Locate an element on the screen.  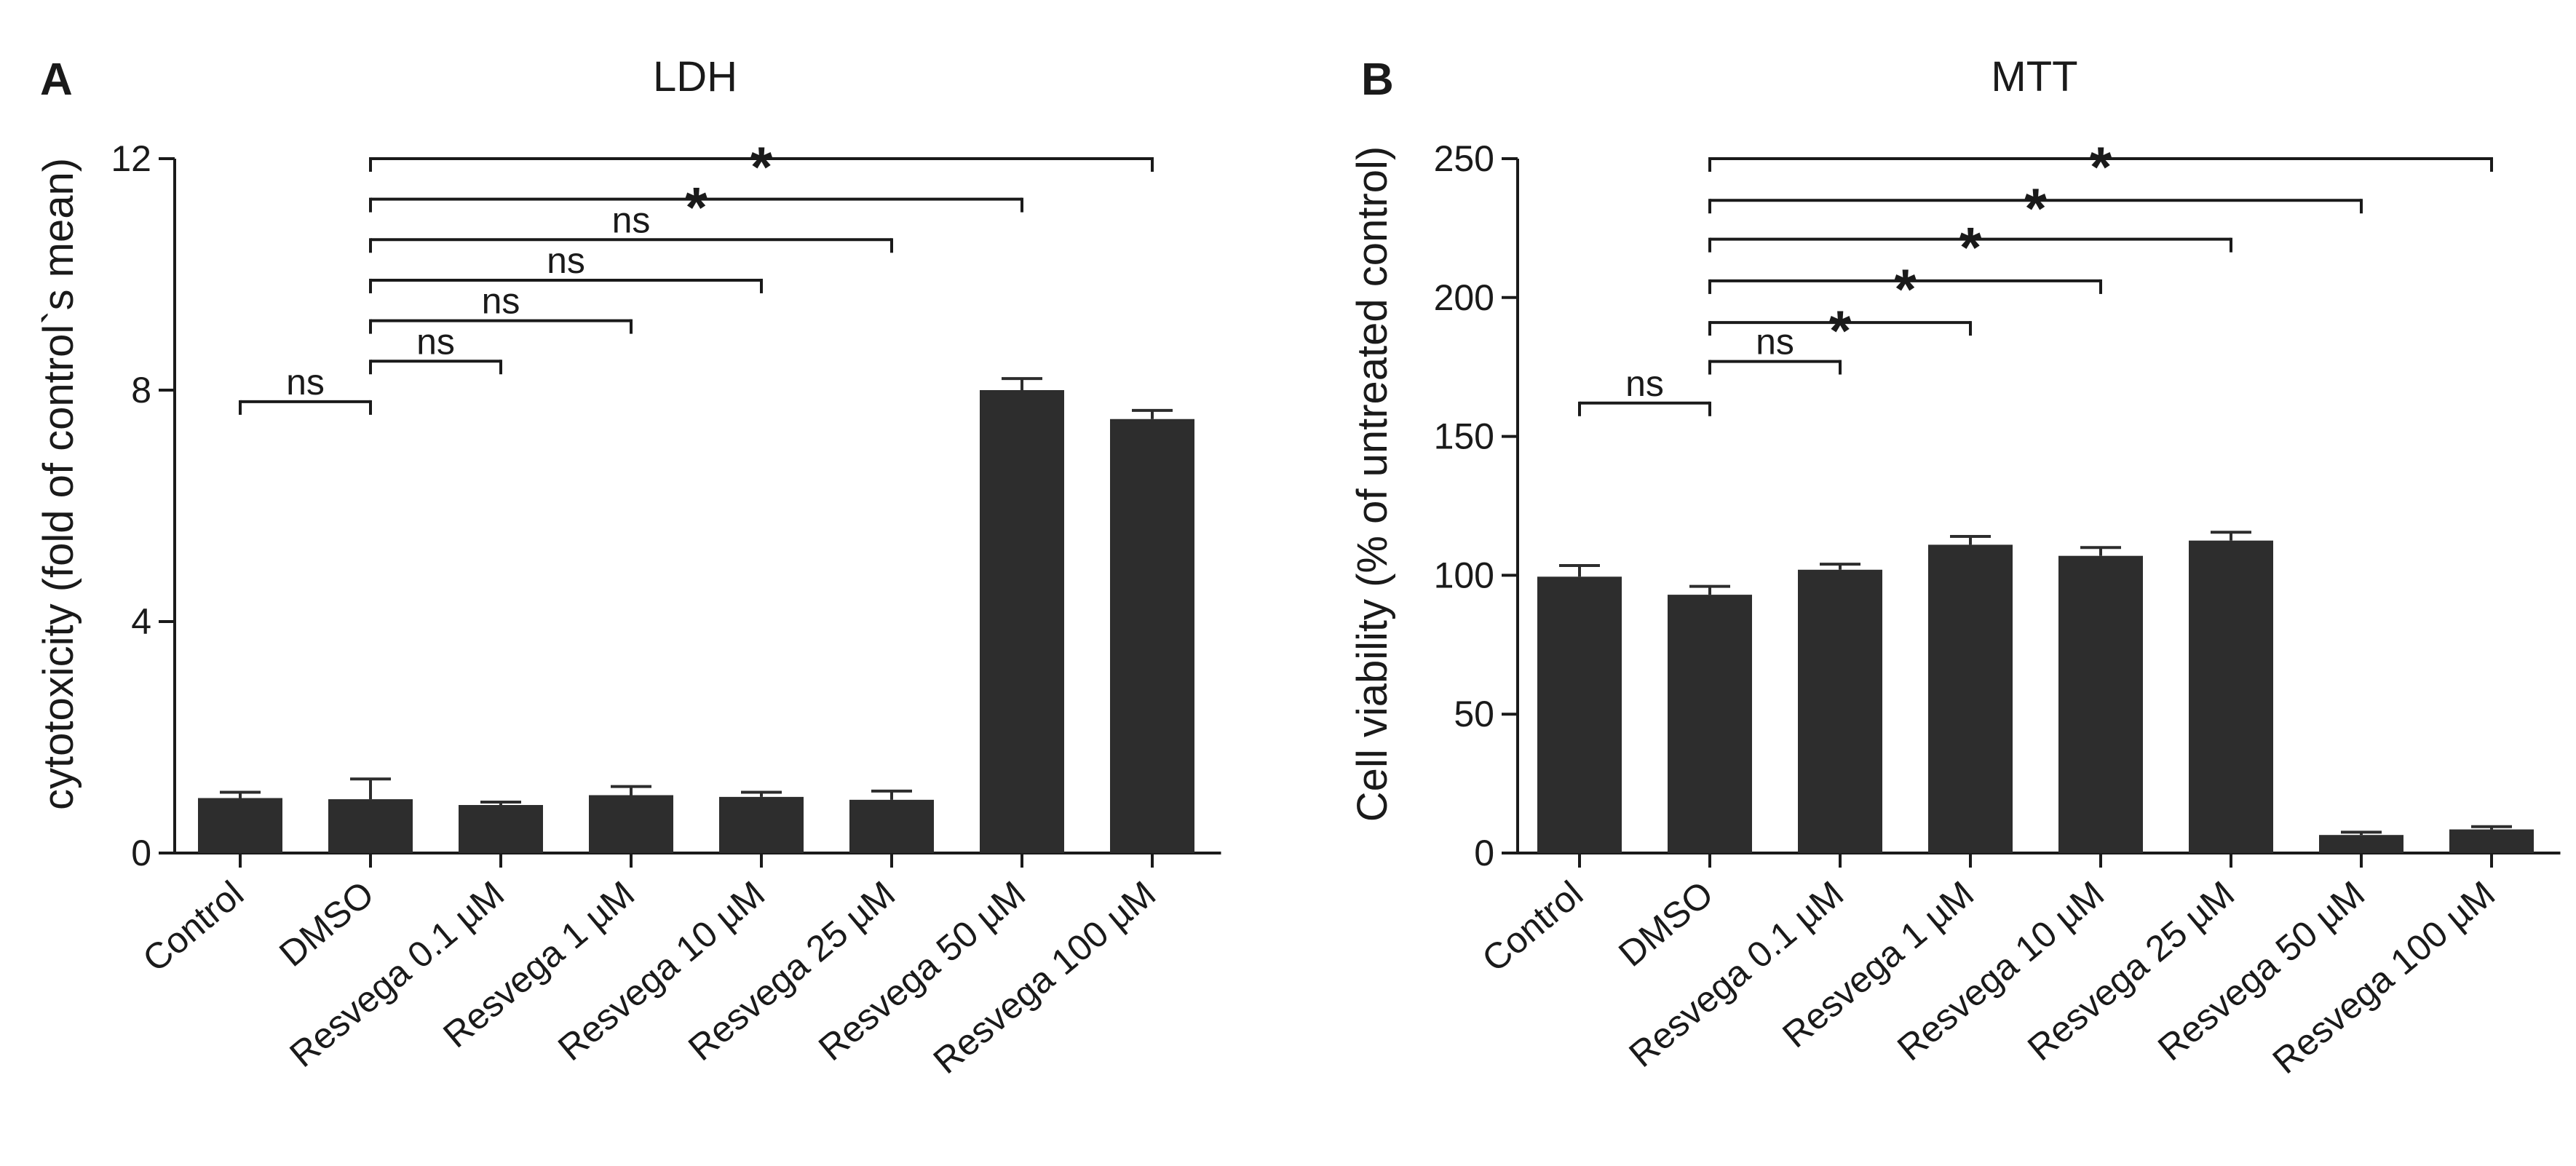
y-tick-label: 4 is located at coordinates (141, 621).